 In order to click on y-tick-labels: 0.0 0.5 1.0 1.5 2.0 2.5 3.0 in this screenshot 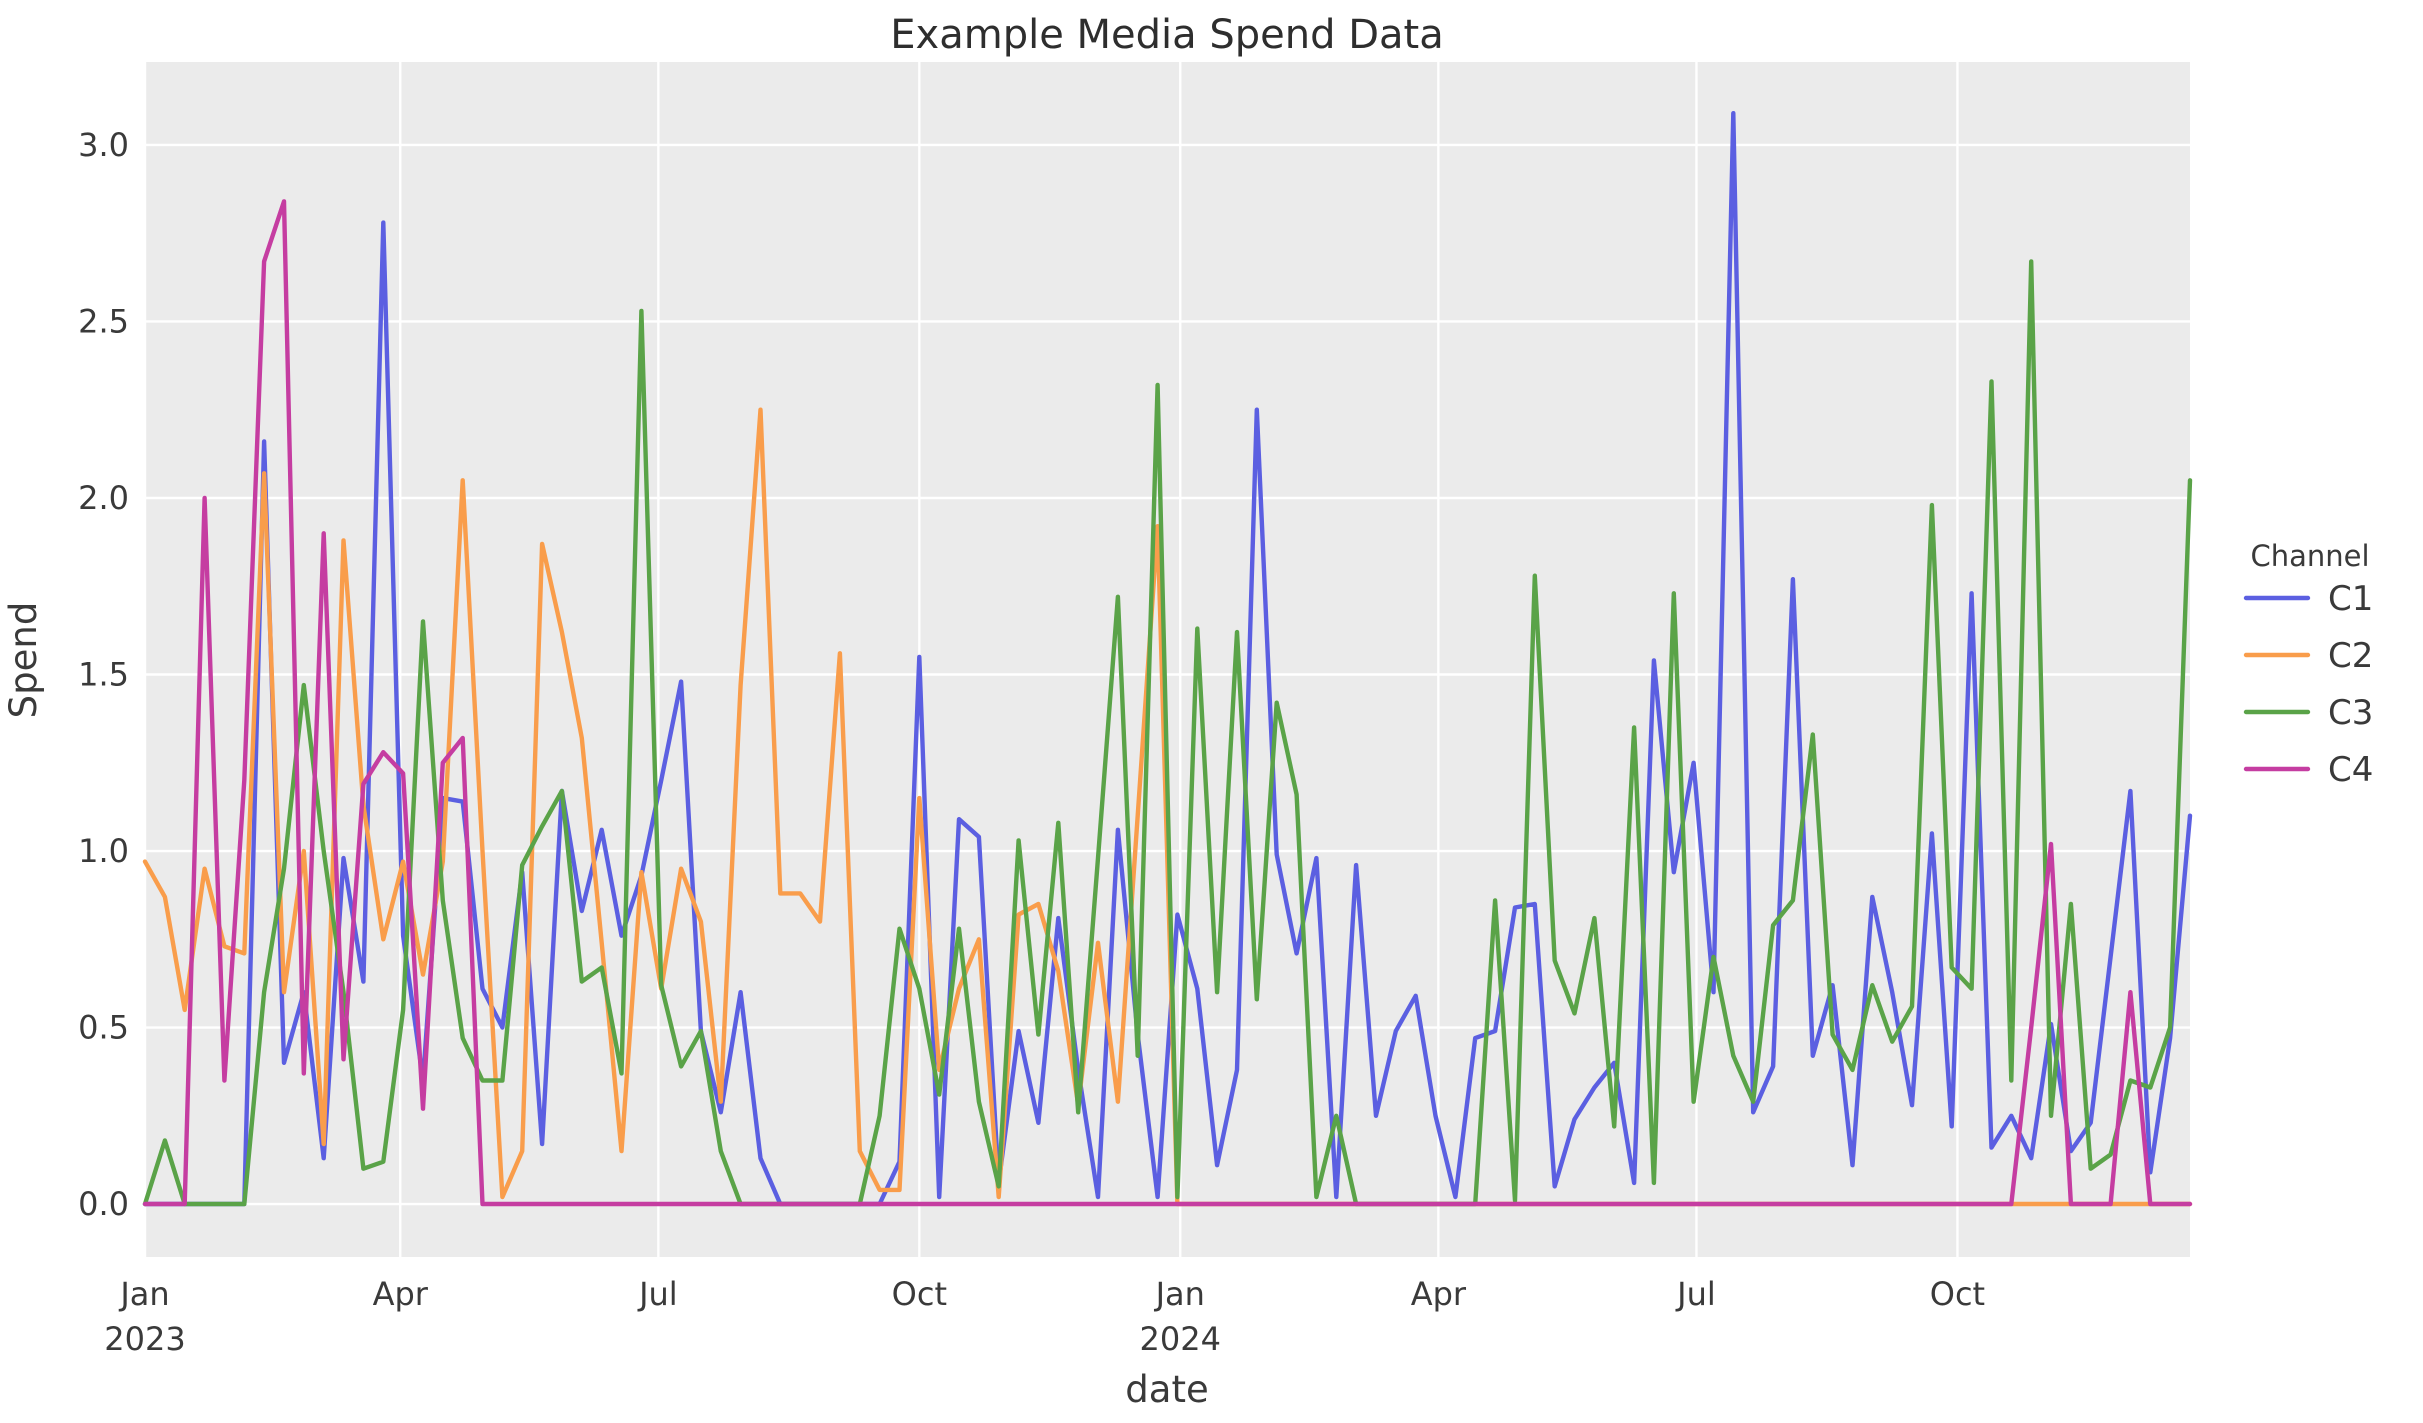, I will do `click(103, 674)`.